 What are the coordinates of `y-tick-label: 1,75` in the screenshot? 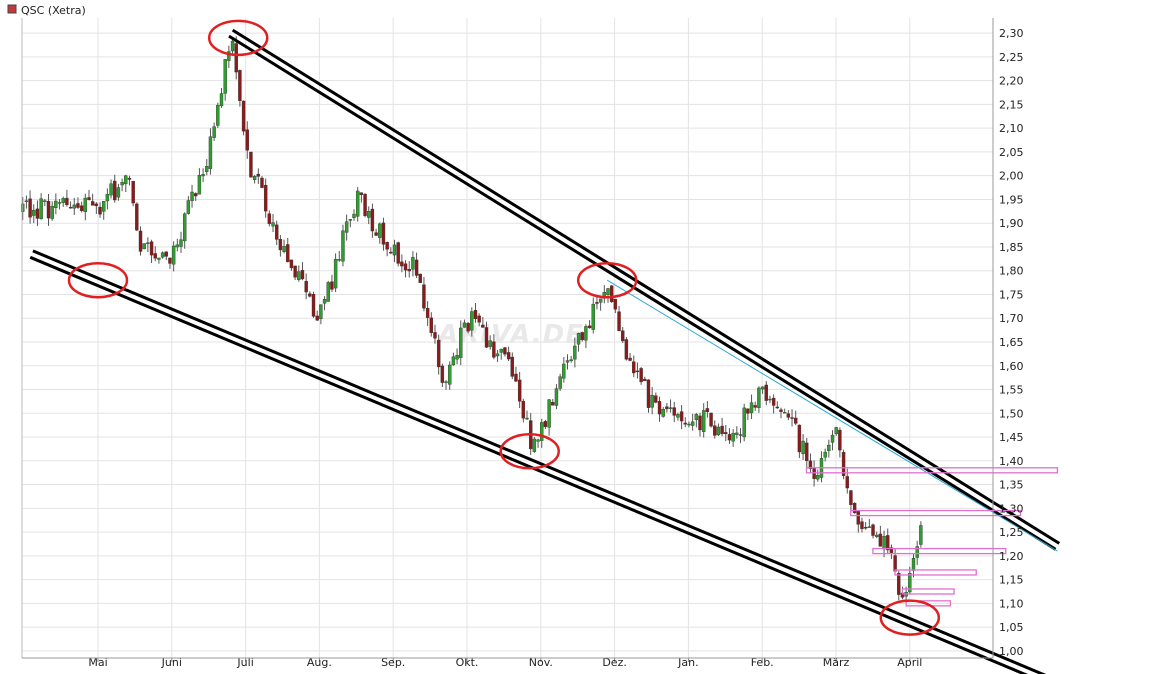 It's located at (1011, 294).